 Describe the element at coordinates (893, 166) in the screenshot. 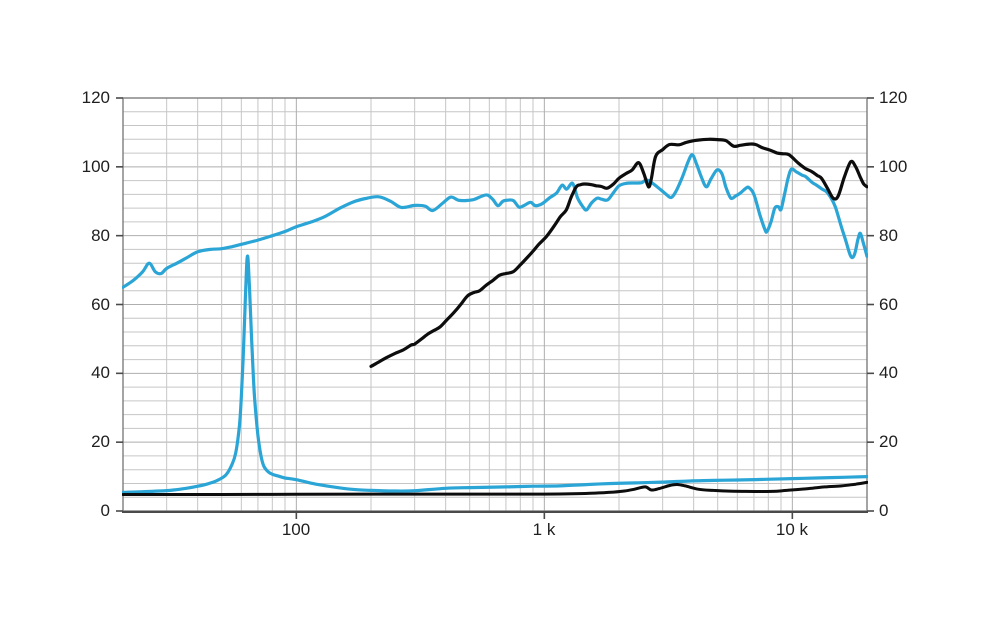

I see `y-right-tick-100: 100` at that location.